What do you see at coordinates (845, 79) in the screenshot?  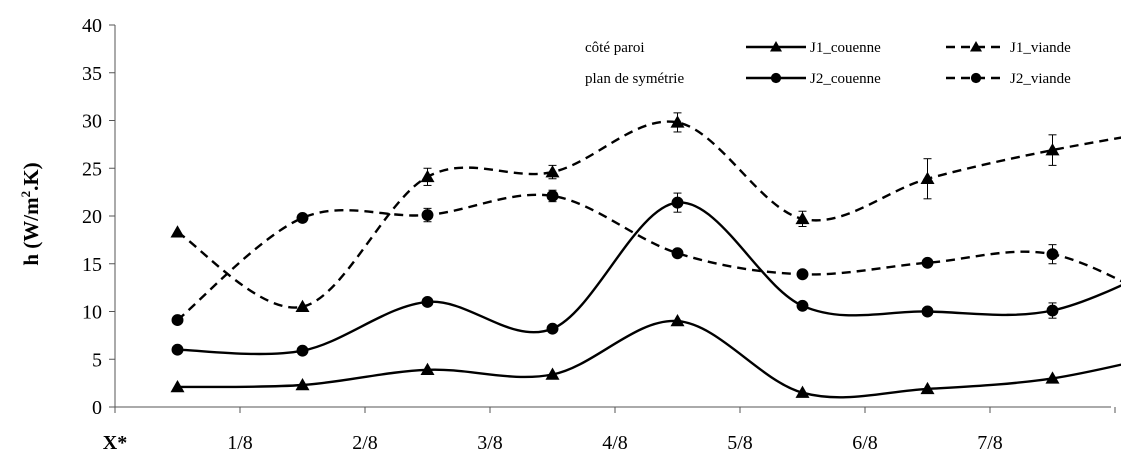 I see `legend-label: J2_couenne` at bounding box center [845, 79].